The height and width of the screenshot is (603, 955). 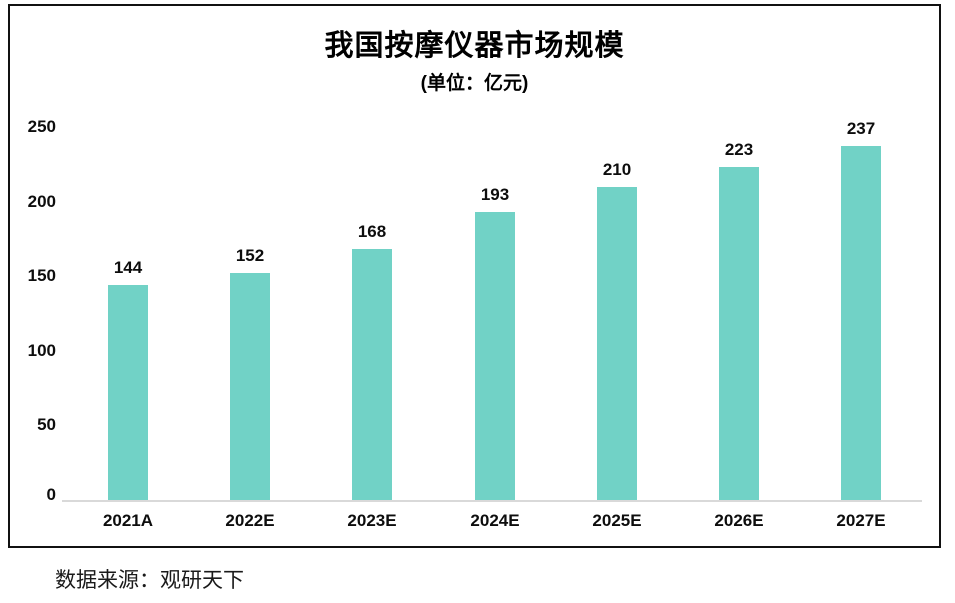 I want to click on x-tick-label: 2021A, so click(x=128, y=520).